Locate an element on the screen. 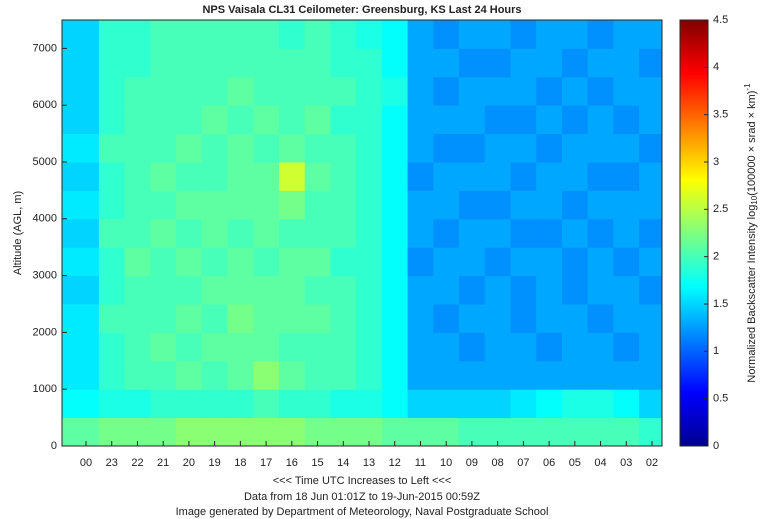 This screenshot has width=766, height=519. x-tick-label: 03 is located at coordinates (626, 463).